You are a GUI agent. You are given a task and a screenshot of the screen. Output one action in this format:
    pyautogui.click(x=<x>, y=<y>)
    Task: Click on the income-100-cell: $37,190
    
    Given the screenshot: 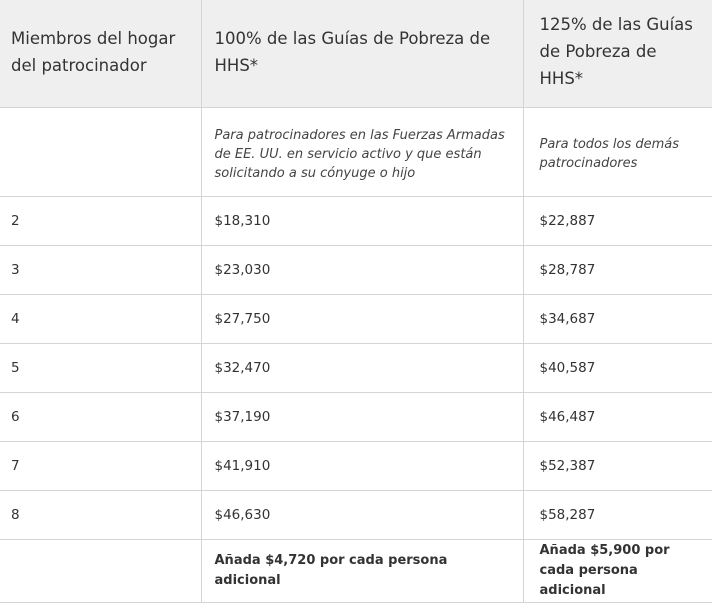 What is the action you would take?
    pyautogui.click(x=362, y=417)
    